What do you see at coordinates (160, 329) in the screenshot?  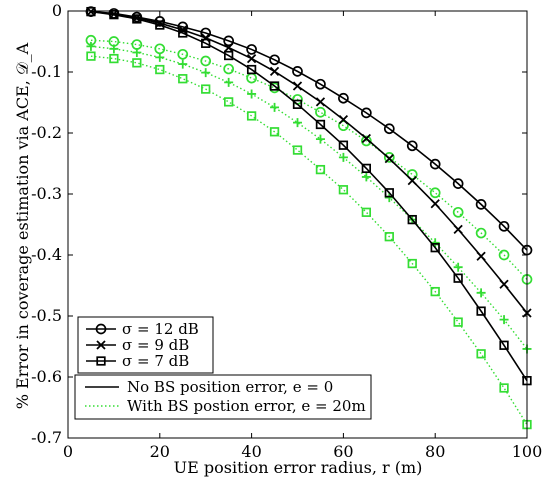 I see `legend-marker-label: σ = 12 dB` at bounding box center [160, 329].